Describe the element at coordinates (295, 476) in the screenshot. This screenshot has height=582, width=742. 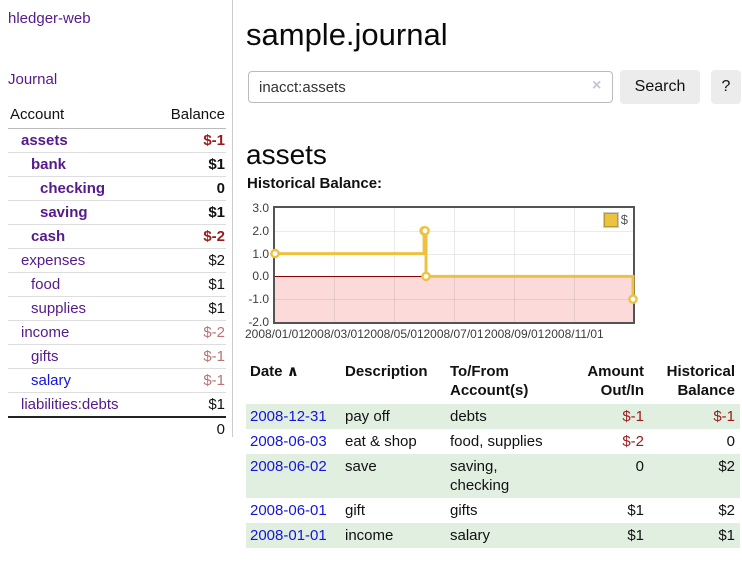
I see `register-date-cell: 2008-06-02` at that location.